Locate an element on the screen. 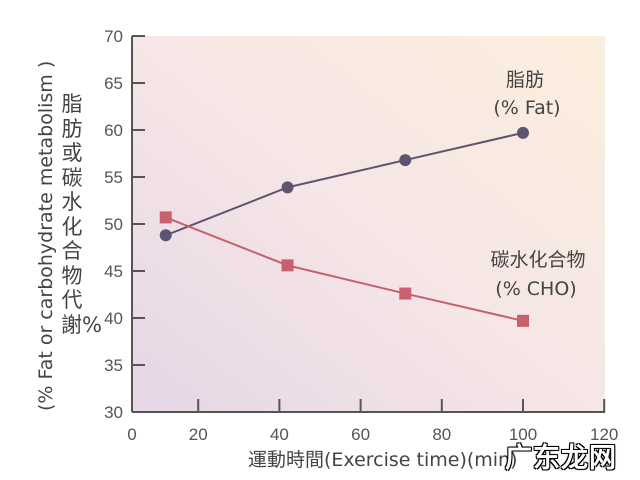 The image size is (640, 480). y-tick-label: 65 is located at coordinates (113, 83).